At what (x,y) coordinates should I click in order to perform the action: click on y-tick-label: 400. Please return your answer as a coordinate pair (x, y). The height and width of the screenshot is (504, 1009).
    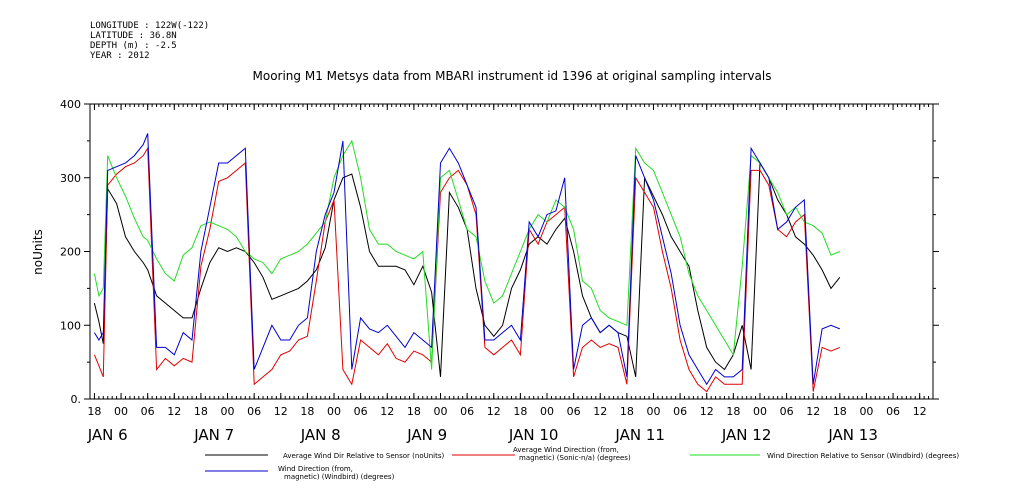
    Looking at the image, I should click on (70, 104).